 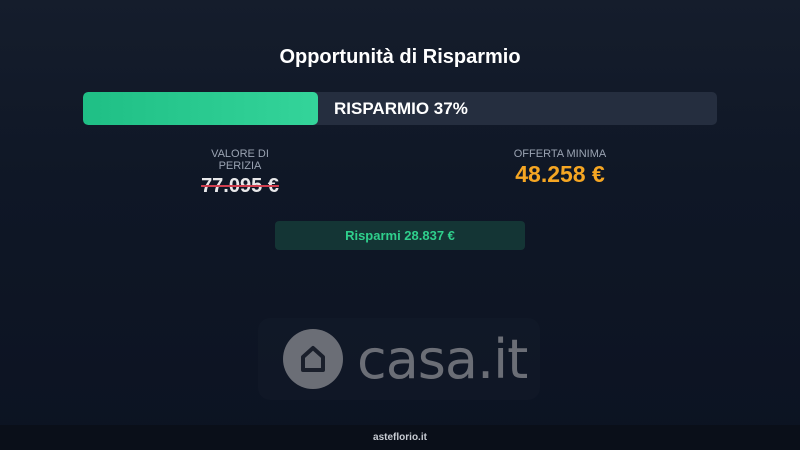 I want to click on savings-progress-bar: RISPARMIO 37%, so click(x=400, y=108).